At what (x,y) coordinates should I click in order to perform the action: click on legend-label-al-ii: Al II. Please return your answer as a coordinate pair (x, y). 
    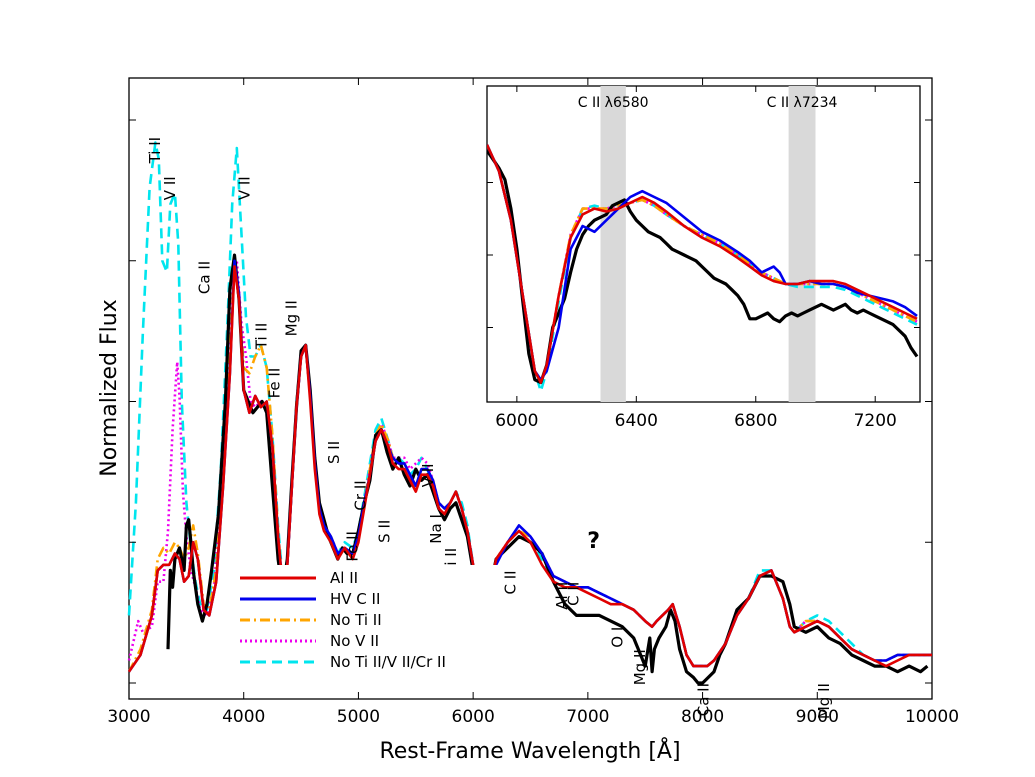
    Looking at the image, I should click on (344, 578).